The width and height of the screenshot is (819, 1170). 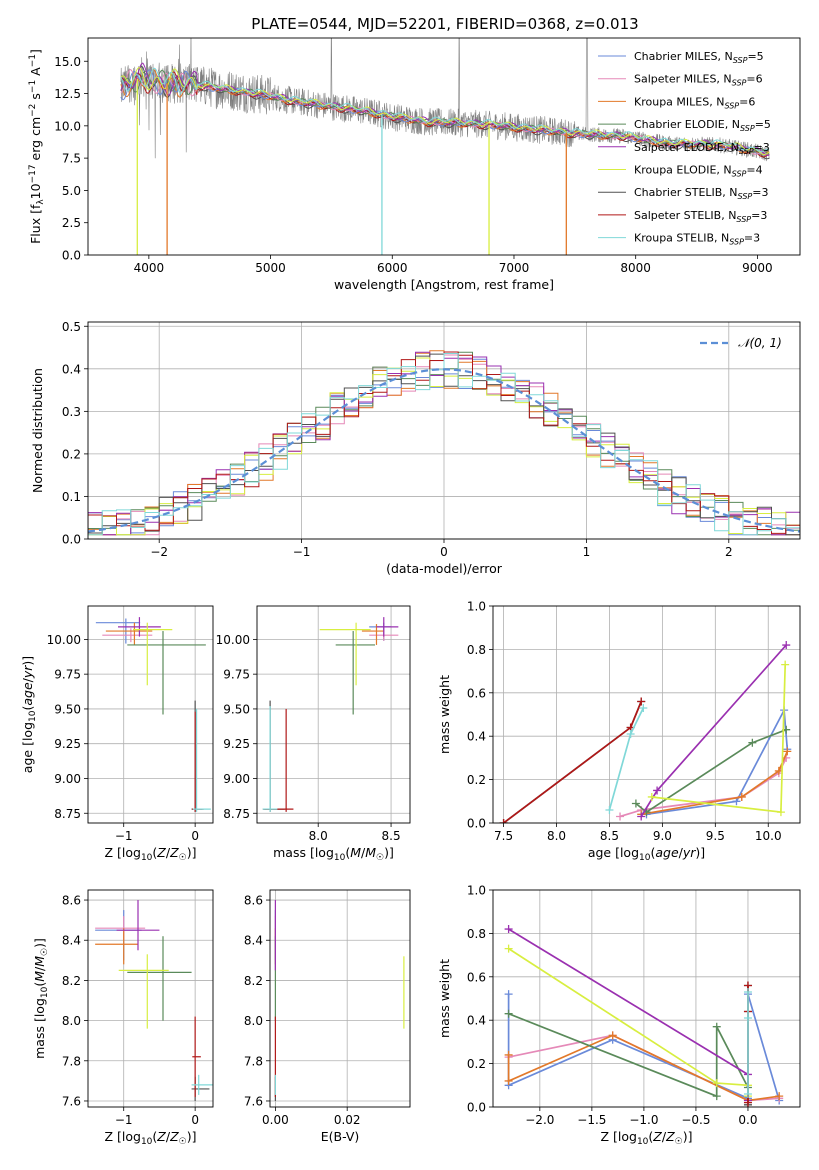 I want to click on x-tick-label: −2.0, so click(x=539, y=1120).